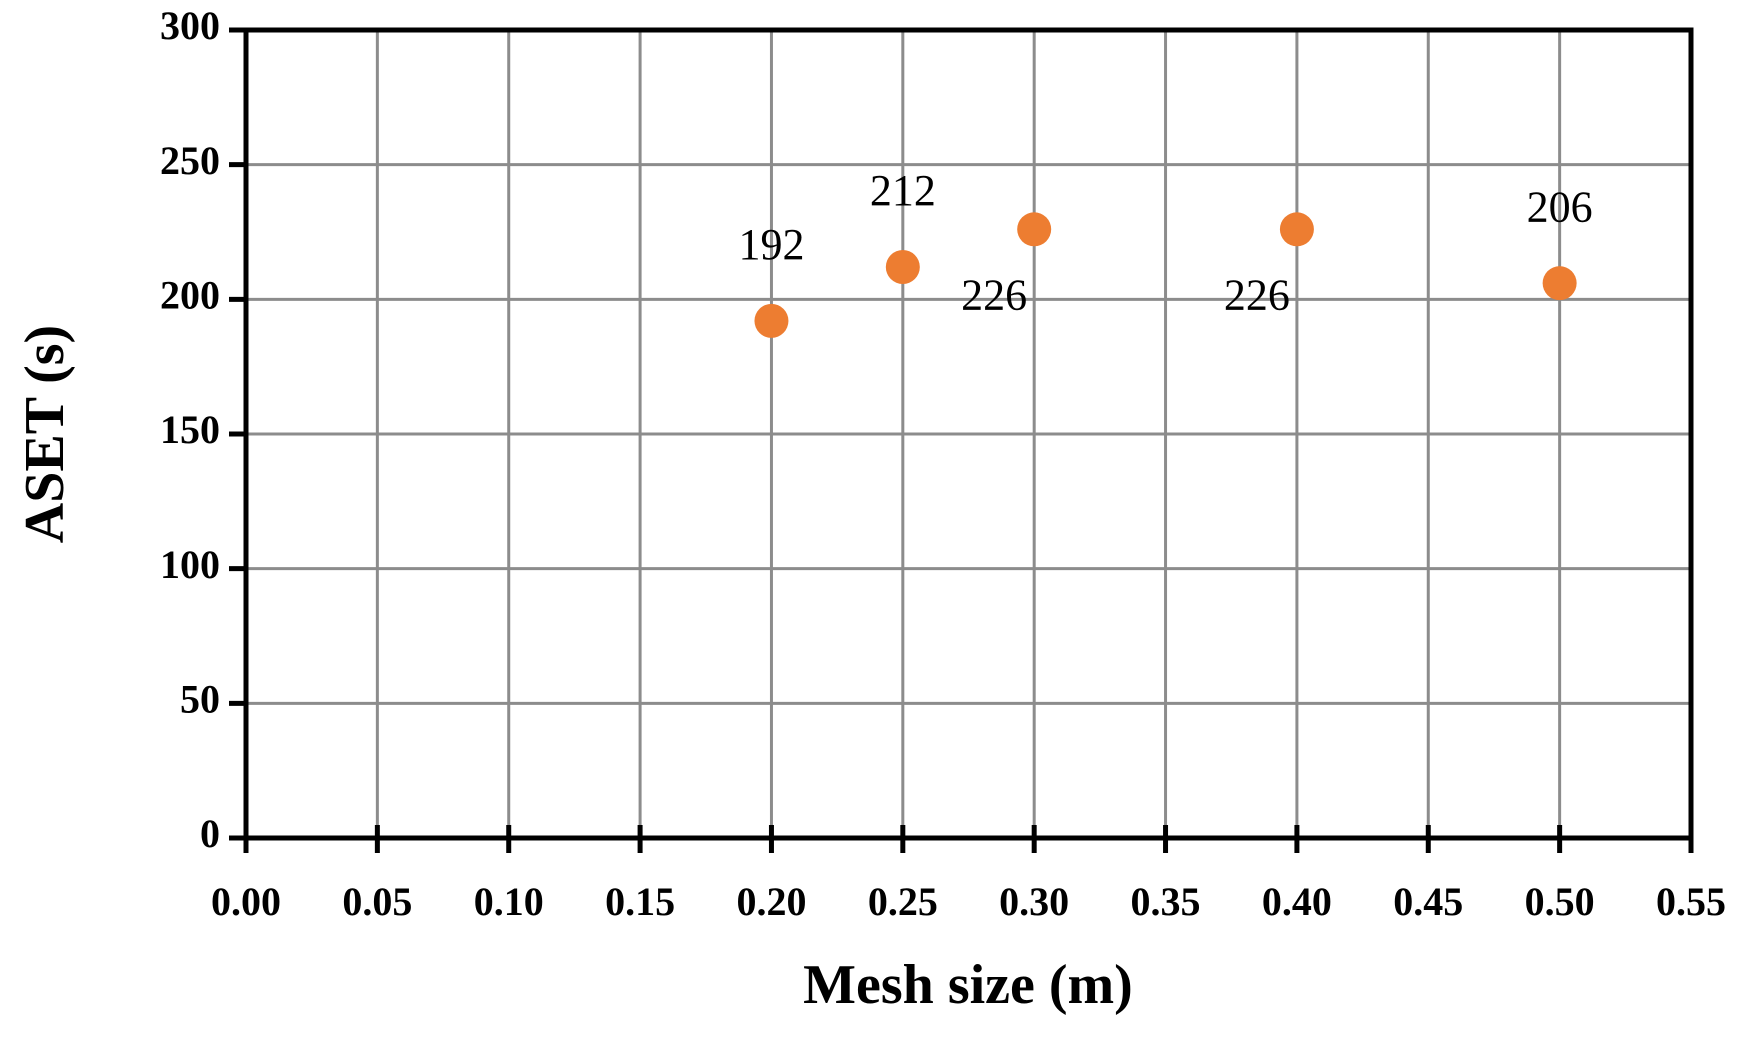  What do you see at coordinates (1560, 206) in the screenshot?
I see `data-label: 206` at bounding box center [1560, 206].